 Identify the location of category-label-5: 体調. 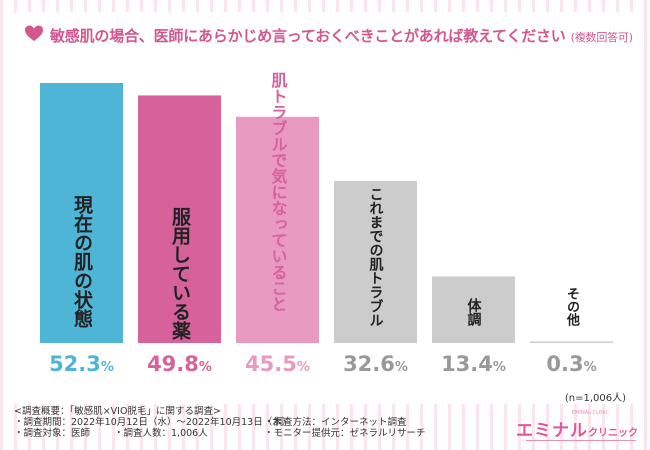
(473, 312).